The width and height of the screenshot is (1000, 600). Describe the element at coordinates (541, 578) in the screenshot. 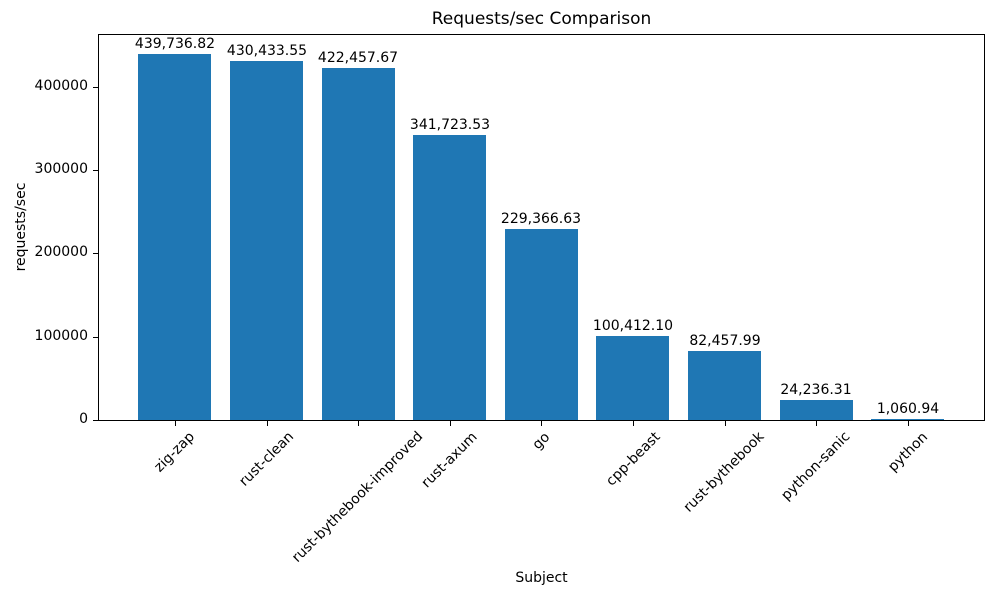

I see `x-axis-label: Subject` at that location.